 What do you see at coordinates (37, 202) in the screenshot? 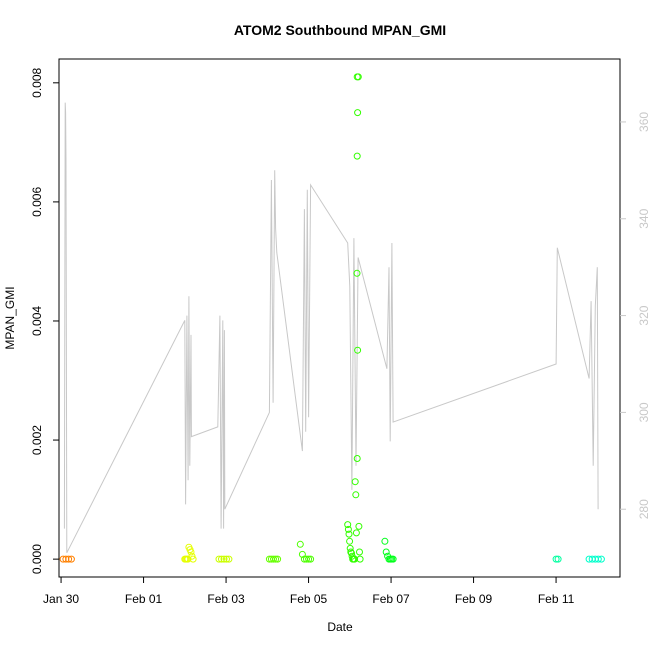
I see `y-tick-label: 0.006` at bounding box center [37, 202].